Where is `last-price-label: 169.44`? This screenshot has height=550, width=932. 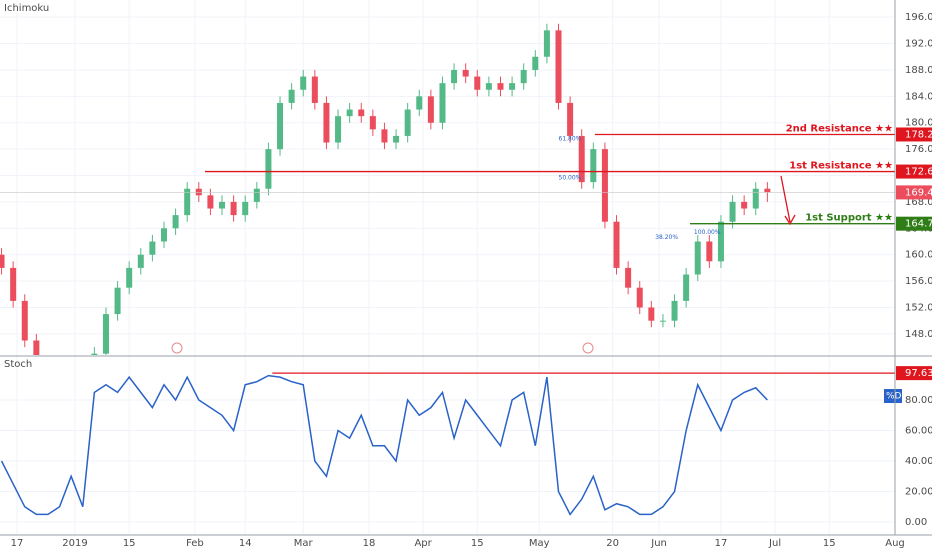 last-price-label: 169.44 is located at coordinates (918, 192).